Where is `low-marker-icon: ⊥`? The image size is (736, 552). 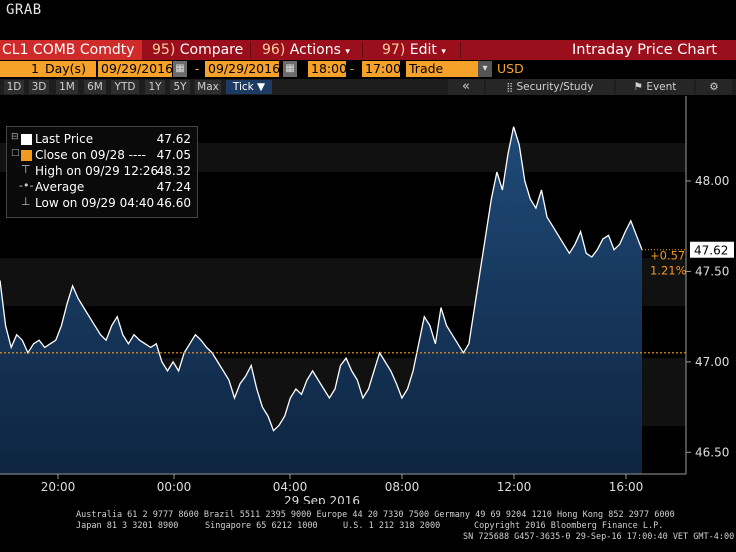 low-marker-icon: ⊥ is located at coordinates (26, 201).